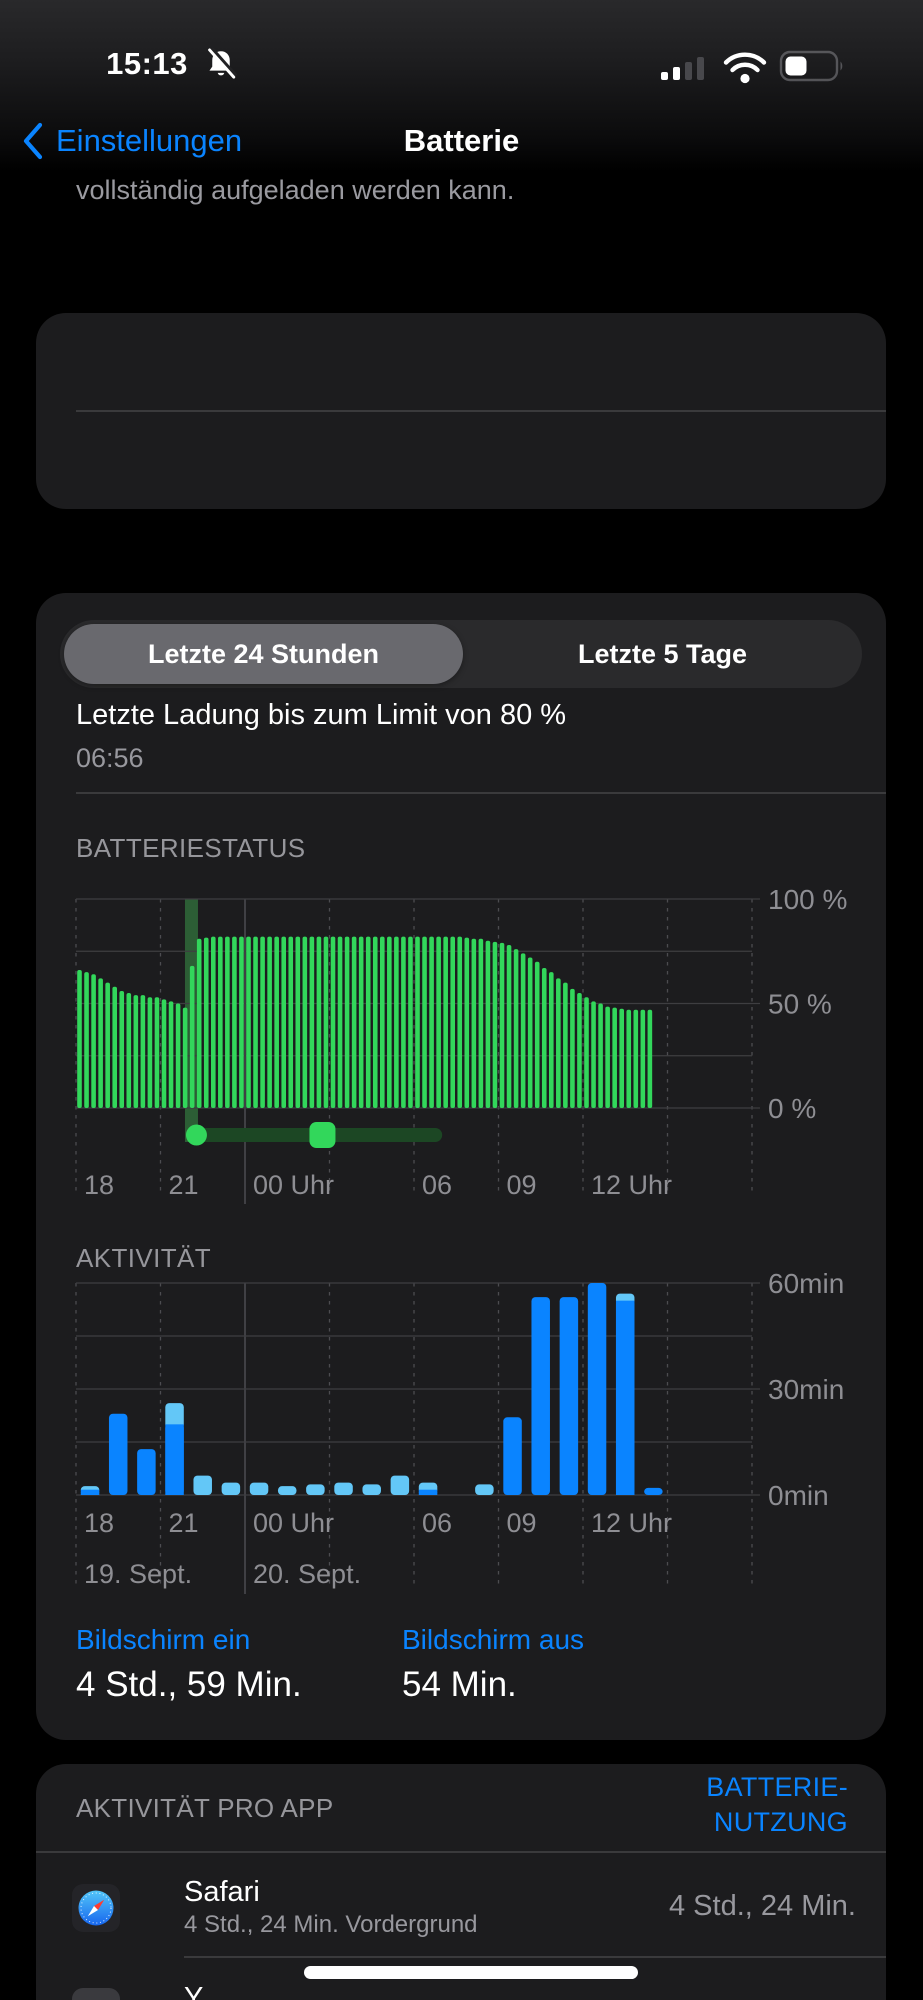  Describe the element at coordinates (33, 141) in the screenshot. I see `back-chevron-icon` at that location.